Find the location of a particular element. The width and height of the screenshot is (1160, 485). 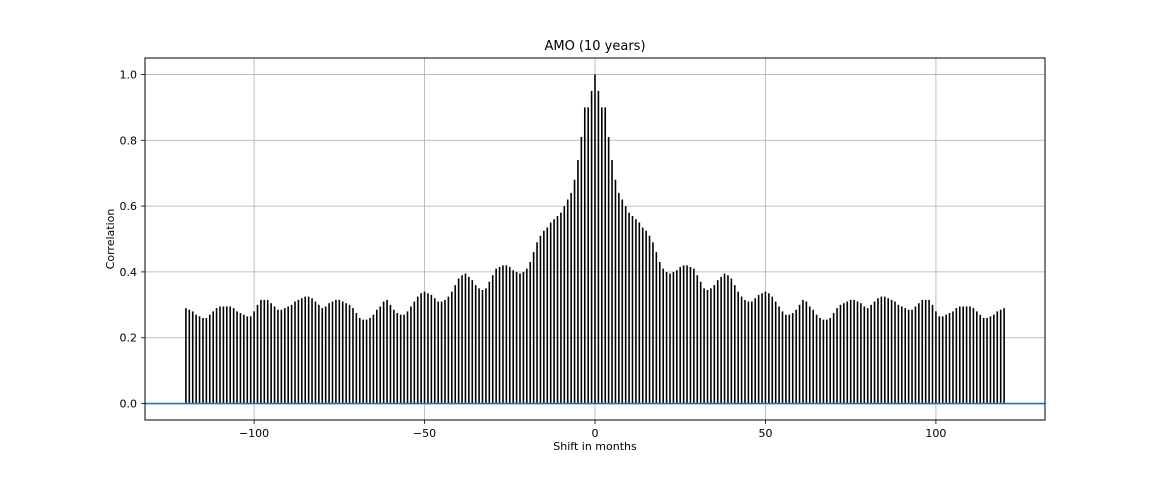

y-tick-label: 0.0 is located at coordinates (129, 404).